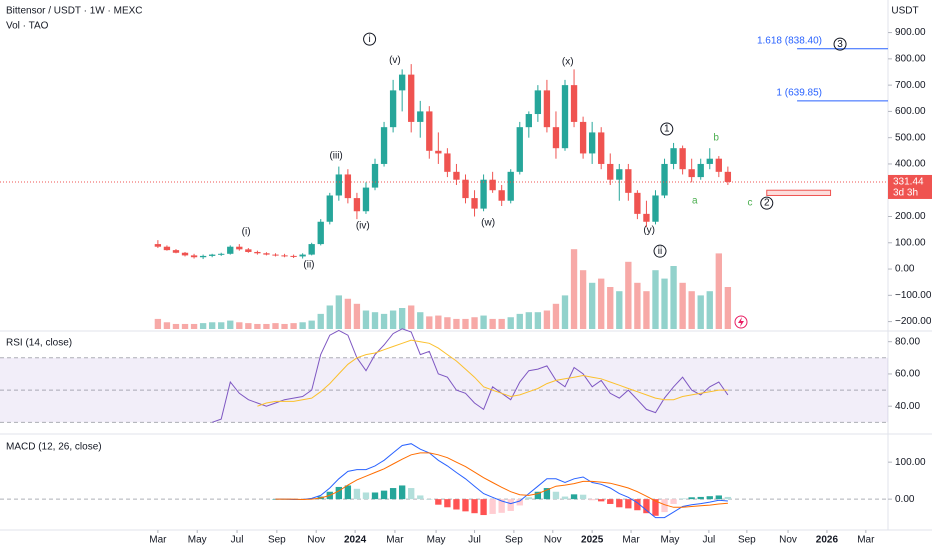  Describe the element at coordinates (695, 201) in the screenshot. I see `wave-label: a` at that location.